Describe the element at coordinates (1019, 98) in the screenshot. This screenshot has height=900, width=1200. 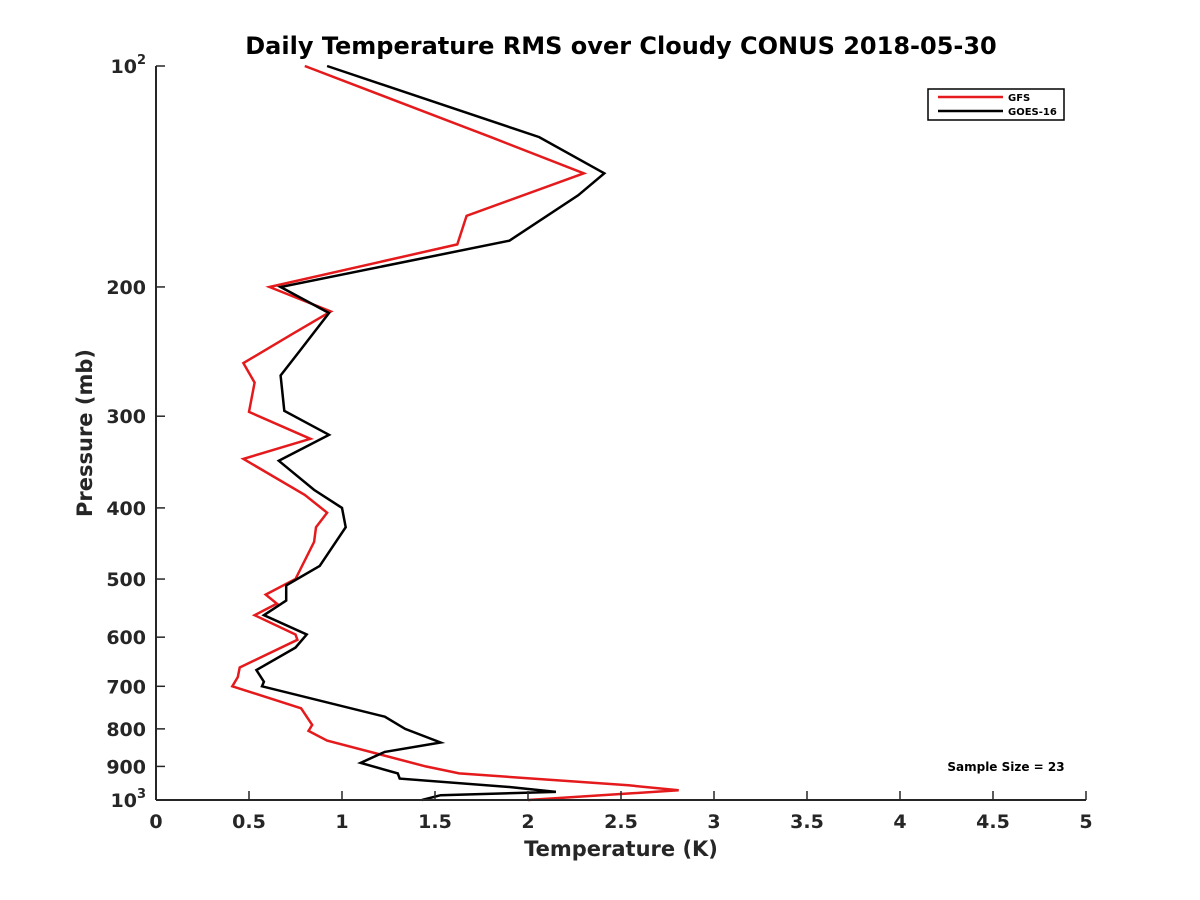
I see `legend-label-gfs: GFS` at that location.